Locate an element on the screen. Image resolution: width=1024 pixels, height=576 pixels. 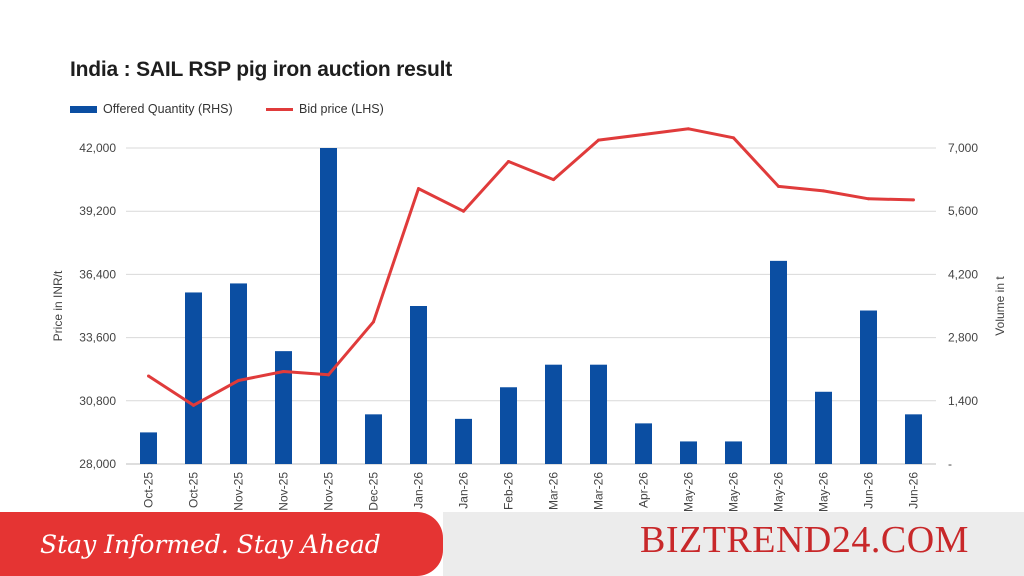
brand-logo: BIZTREND24.COM is located at coordinates (804, 540).